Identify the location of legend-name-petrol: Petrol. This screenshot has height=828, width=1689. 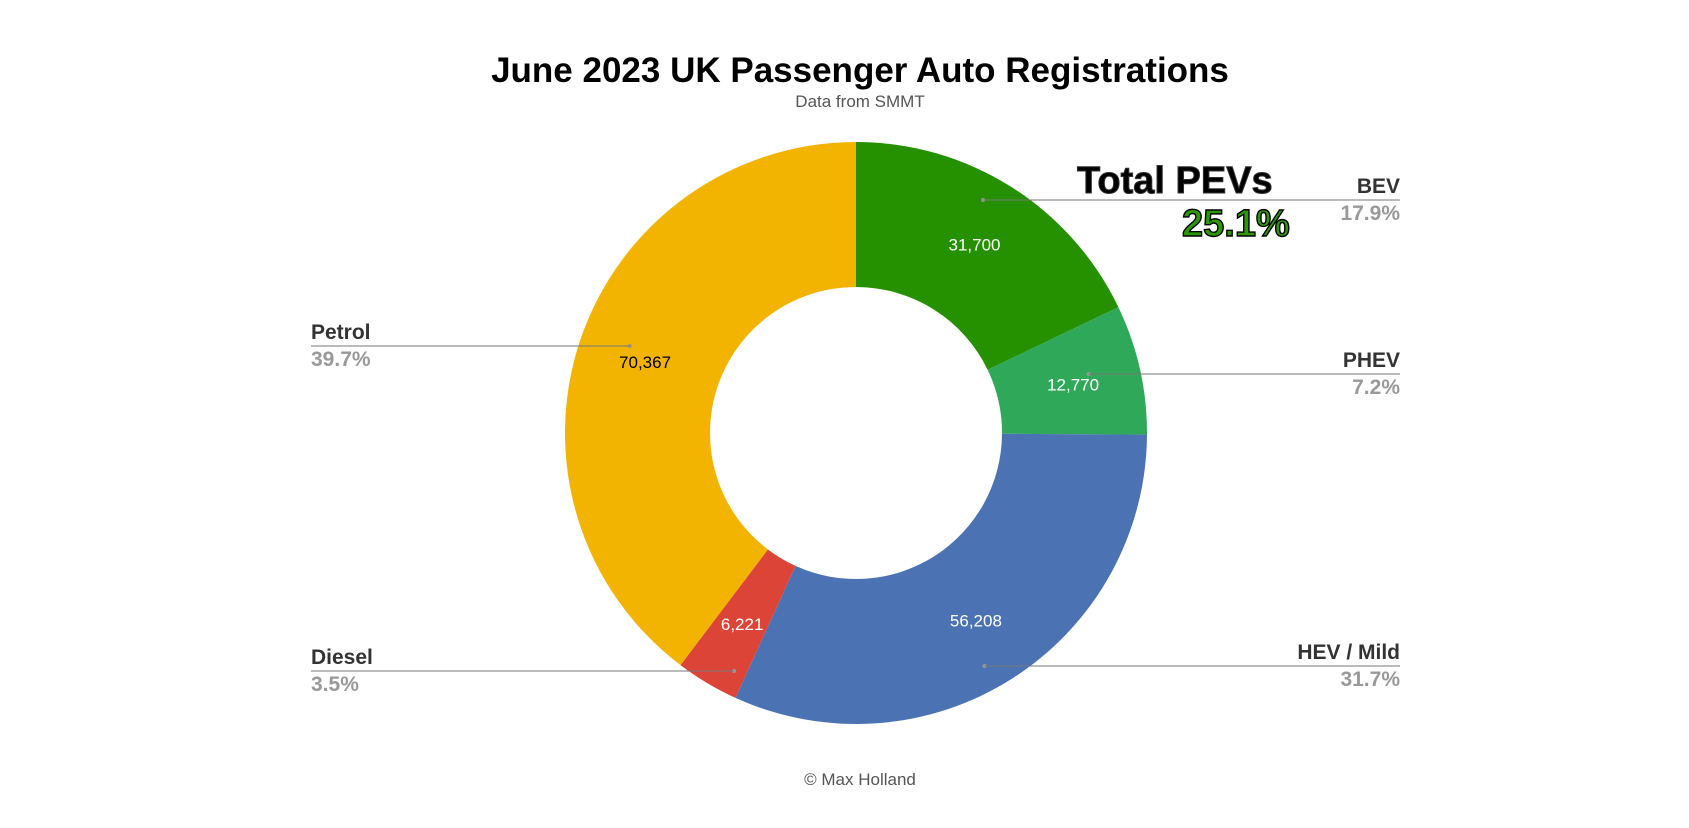
(341, 332).